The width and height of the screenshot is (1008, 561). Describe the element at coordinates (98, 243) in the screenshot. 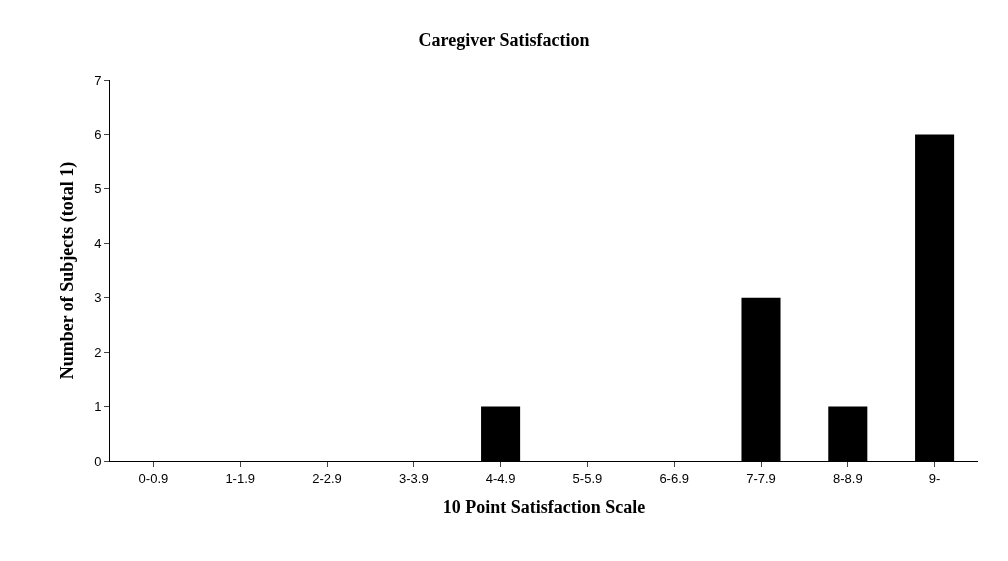

I see `y-tick-label: 4` at that location.